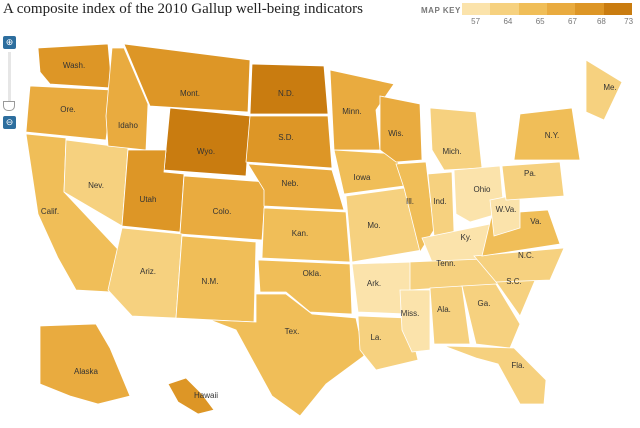 This screenshot has height=428, width=640. Describe the element at coordinates (517, 365) in the screenshot. I see `region-label: Fla.` at that location.